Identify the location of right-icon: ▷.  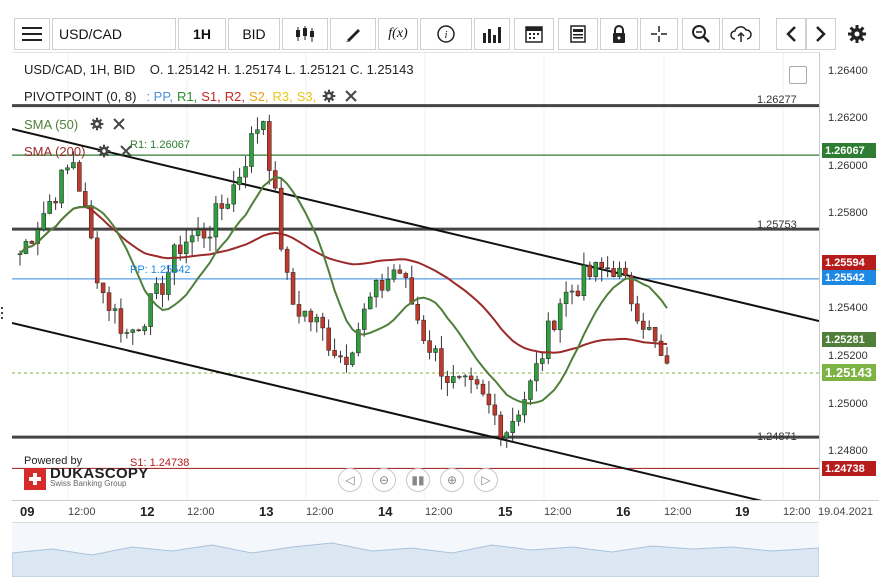
(486, 480).